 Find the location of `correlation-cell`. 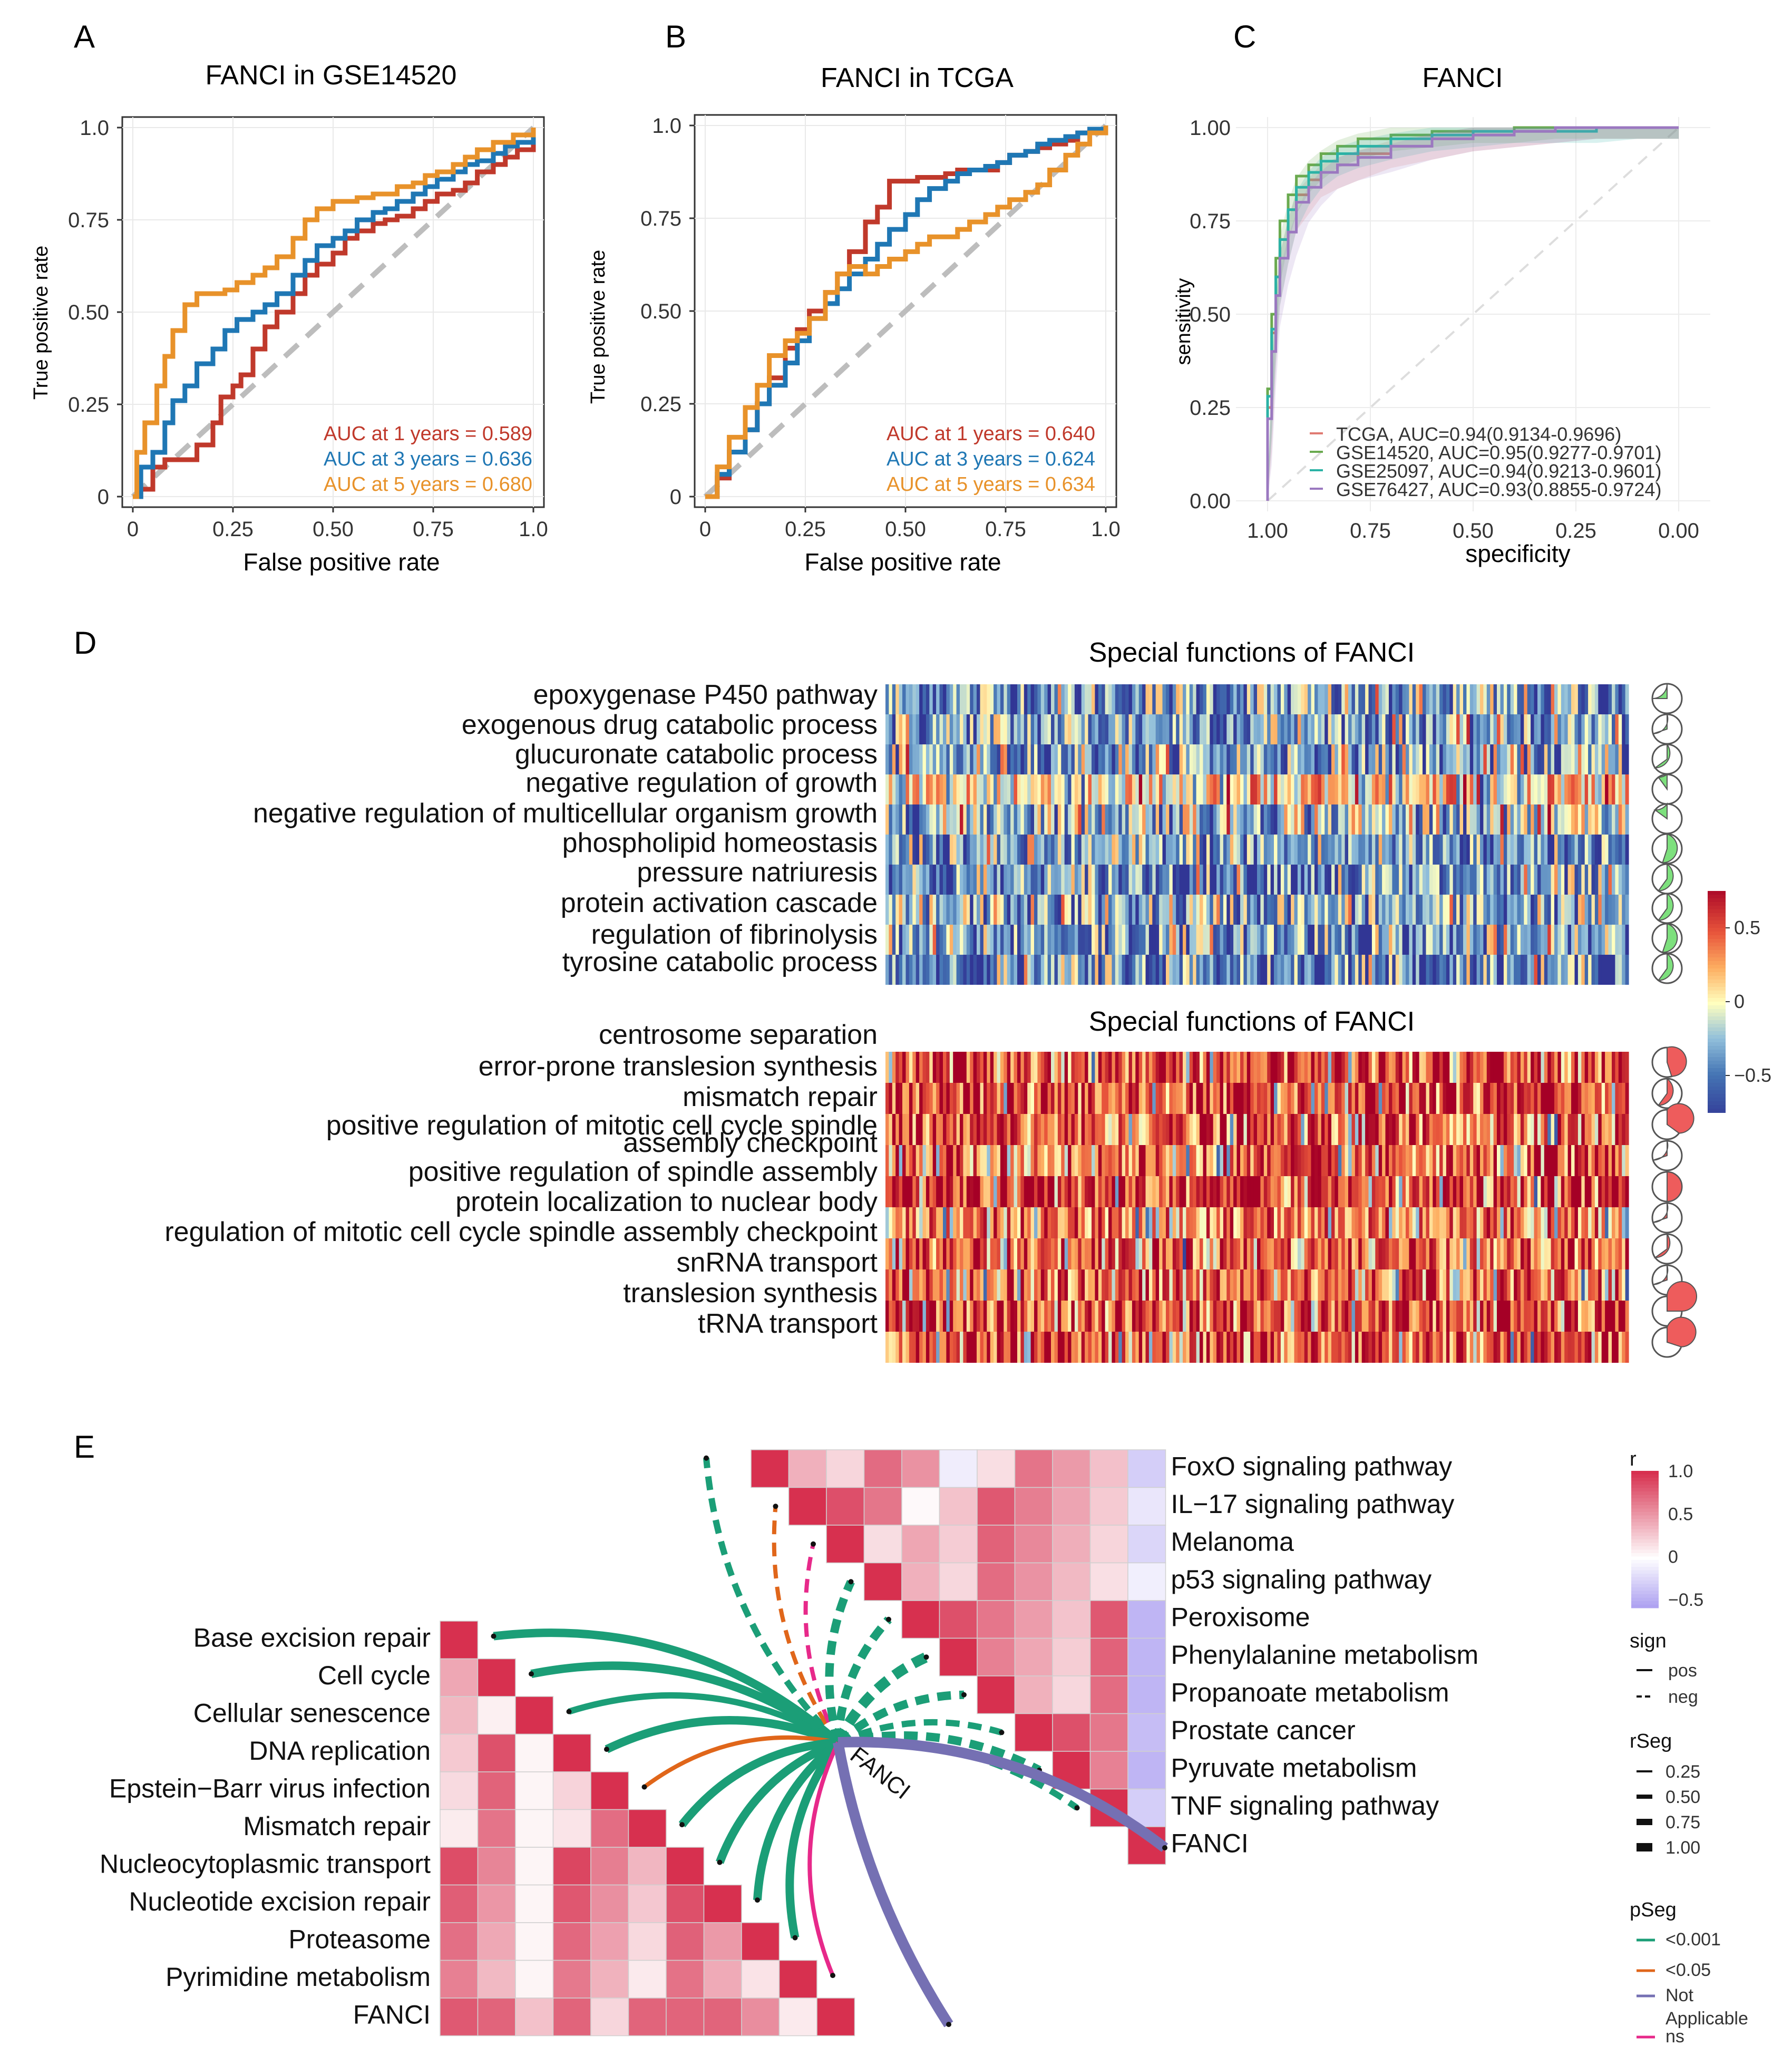

correlation-cell is located at coordinates (921, 1468).